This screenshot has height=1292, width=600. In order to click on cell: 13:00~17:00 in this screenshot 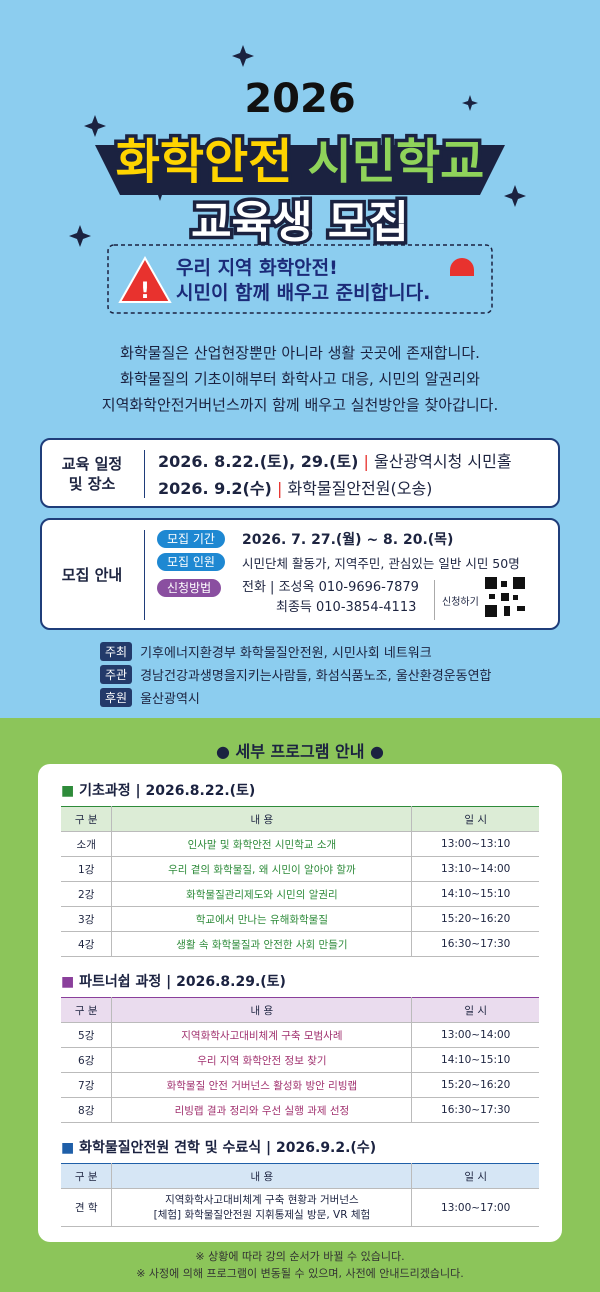, I will do `click(475, 1207)`.